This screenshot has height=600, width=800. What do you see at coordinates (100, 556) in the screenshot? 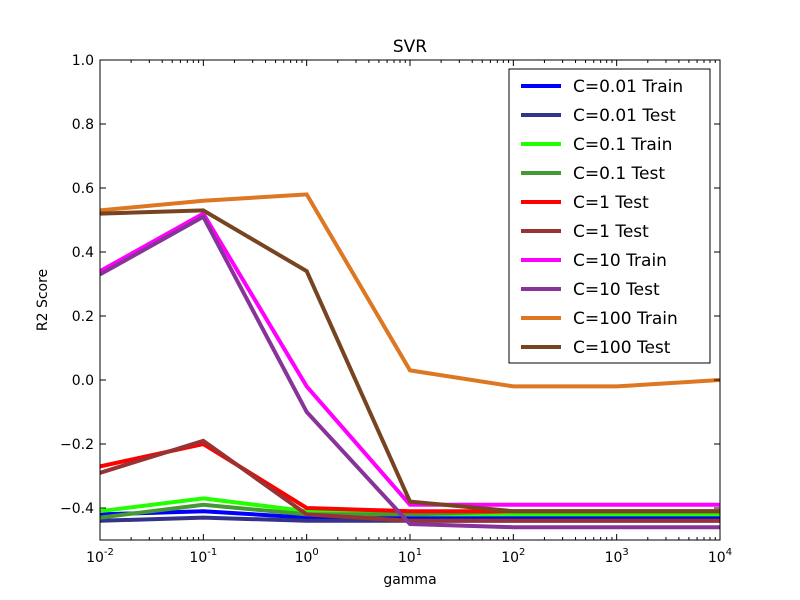
I see `x-tick-label: 10⁻²` at bounding box center [100, 556].